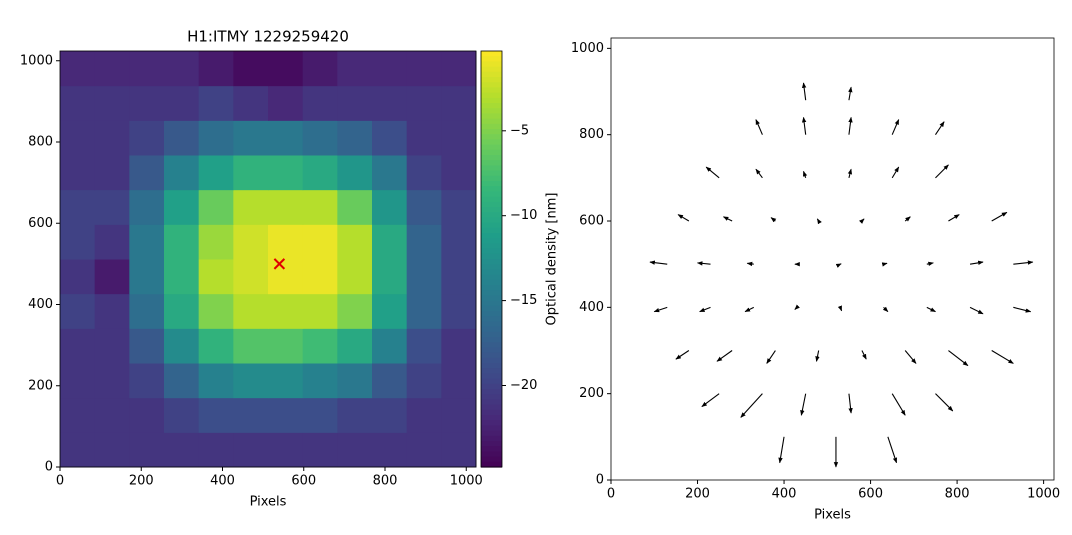 This screenshot has height=535, width=1072. Describe the element at coordinates (268, 502) in the screenshot. I see `x-axis-label: Pixels` at that location.